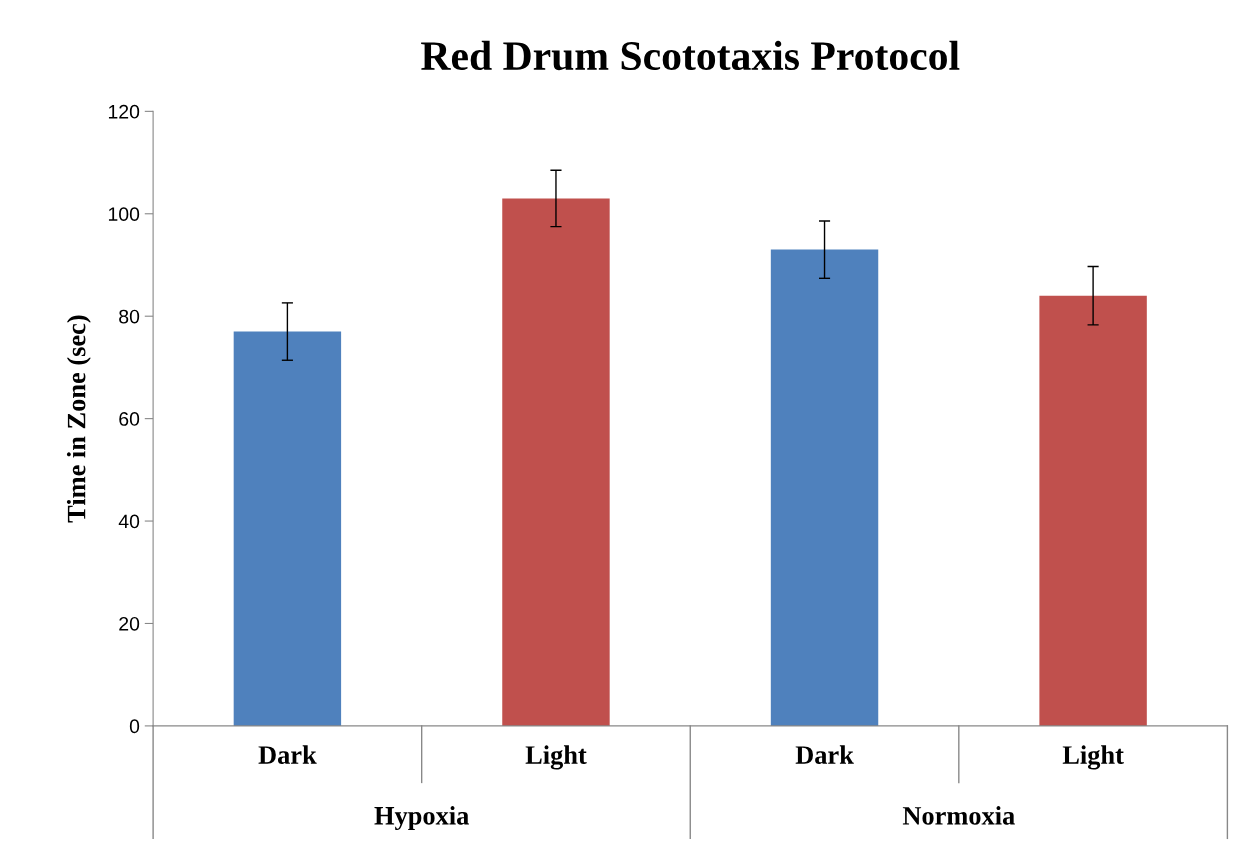  Describe the element at coordinates (129, 521) in the screenshot. I see `y-tick-label: 40` at that location.